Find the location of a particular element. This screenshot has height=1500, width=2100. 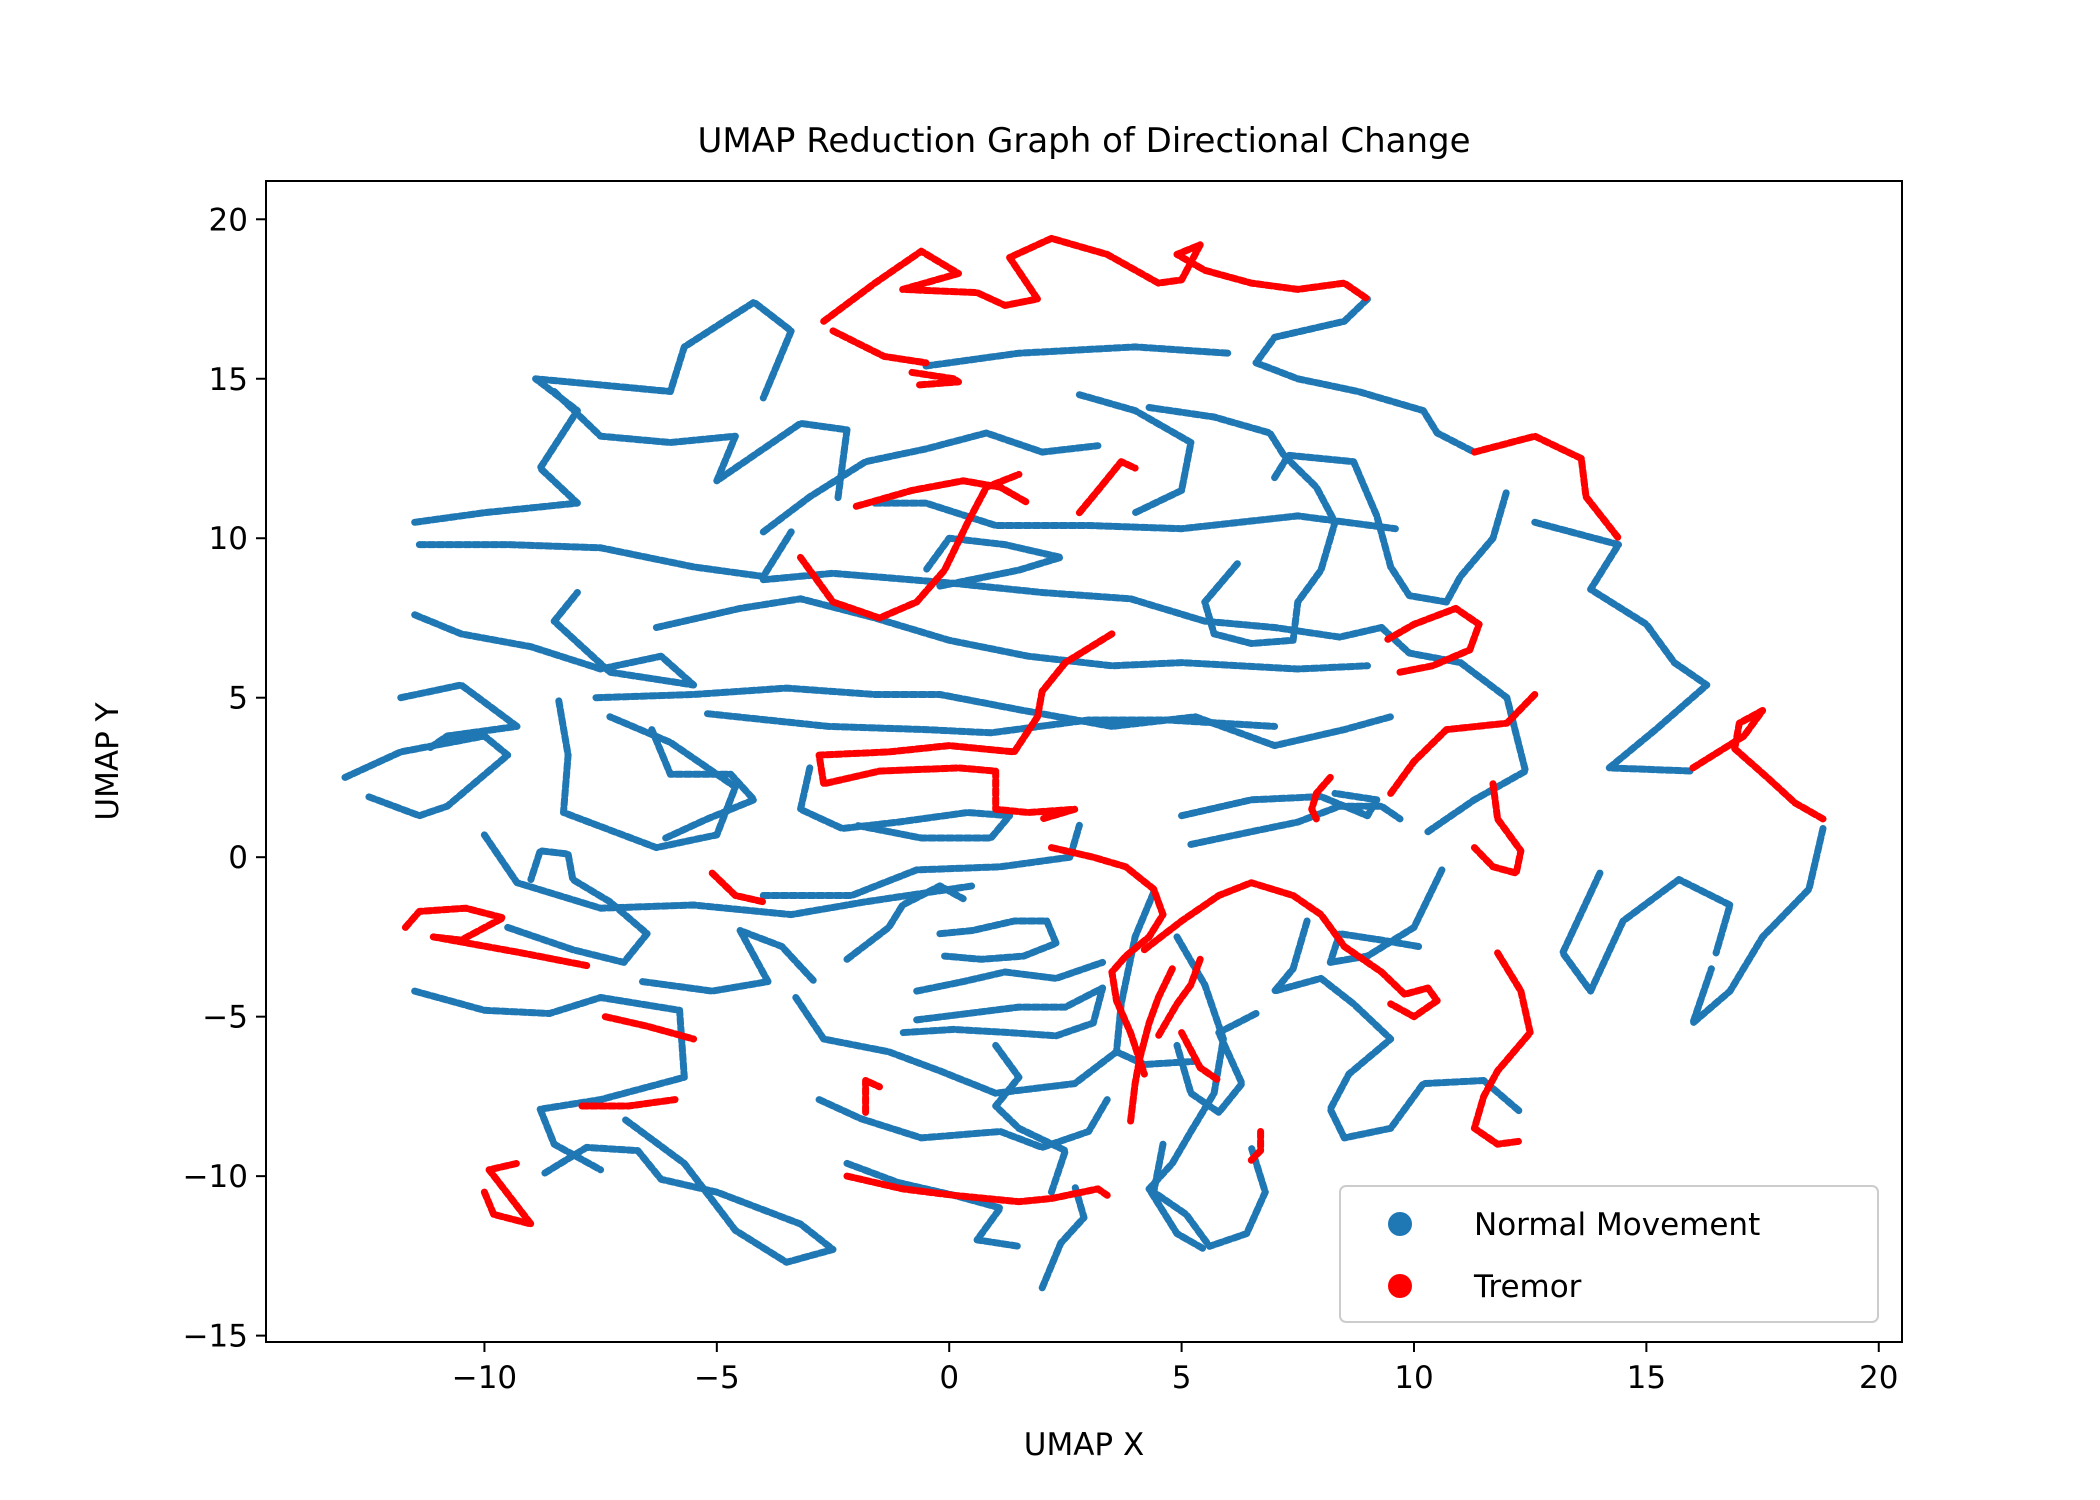

legend-label-normal-movement: Normal Movement is located at coordinates (1617, 1225).